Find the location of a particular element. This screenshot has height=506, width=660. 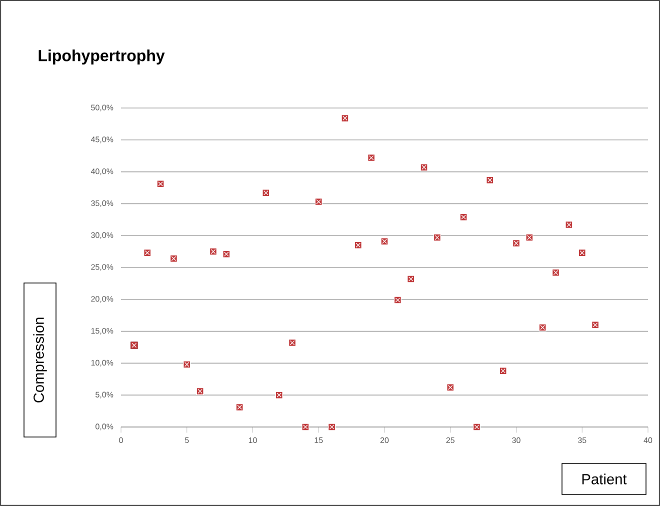

y-tick-label: 0,0% is located at coordinates (105, 427).